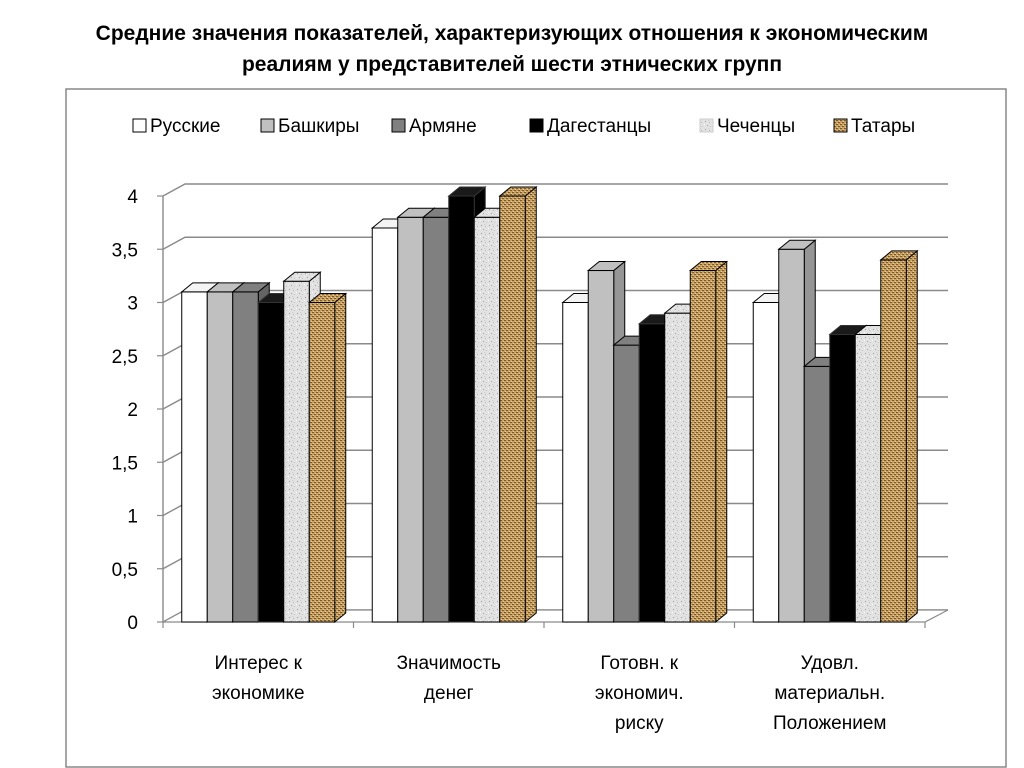 This screenshot has width=1024, height=768. I want to click on legend-item-армяне: Армяне, so click(434, 126).